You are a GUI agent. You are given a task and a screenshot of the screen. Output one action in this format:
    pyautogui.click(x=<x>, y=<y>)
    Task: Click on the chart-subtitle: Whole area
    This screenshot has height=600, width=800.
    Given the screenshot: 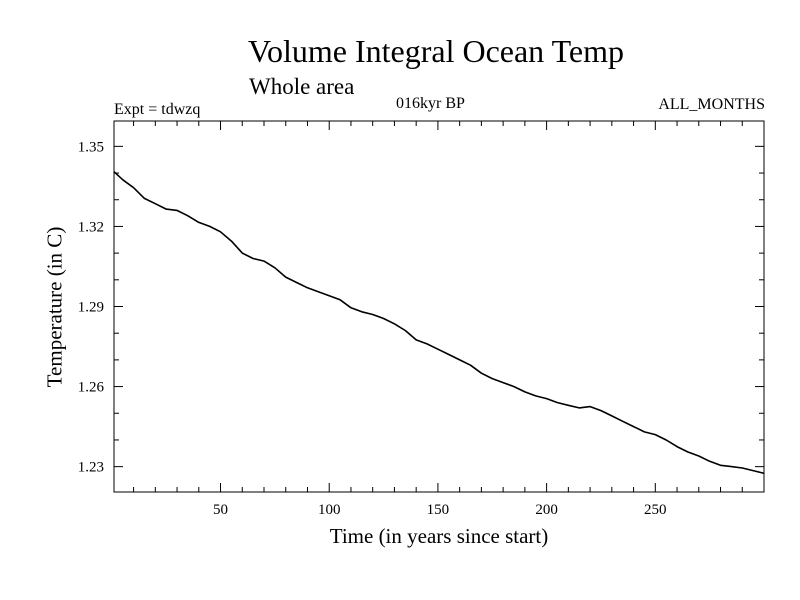 What is the action you would take?
    pyautogui.click(x=302, y=86)
    